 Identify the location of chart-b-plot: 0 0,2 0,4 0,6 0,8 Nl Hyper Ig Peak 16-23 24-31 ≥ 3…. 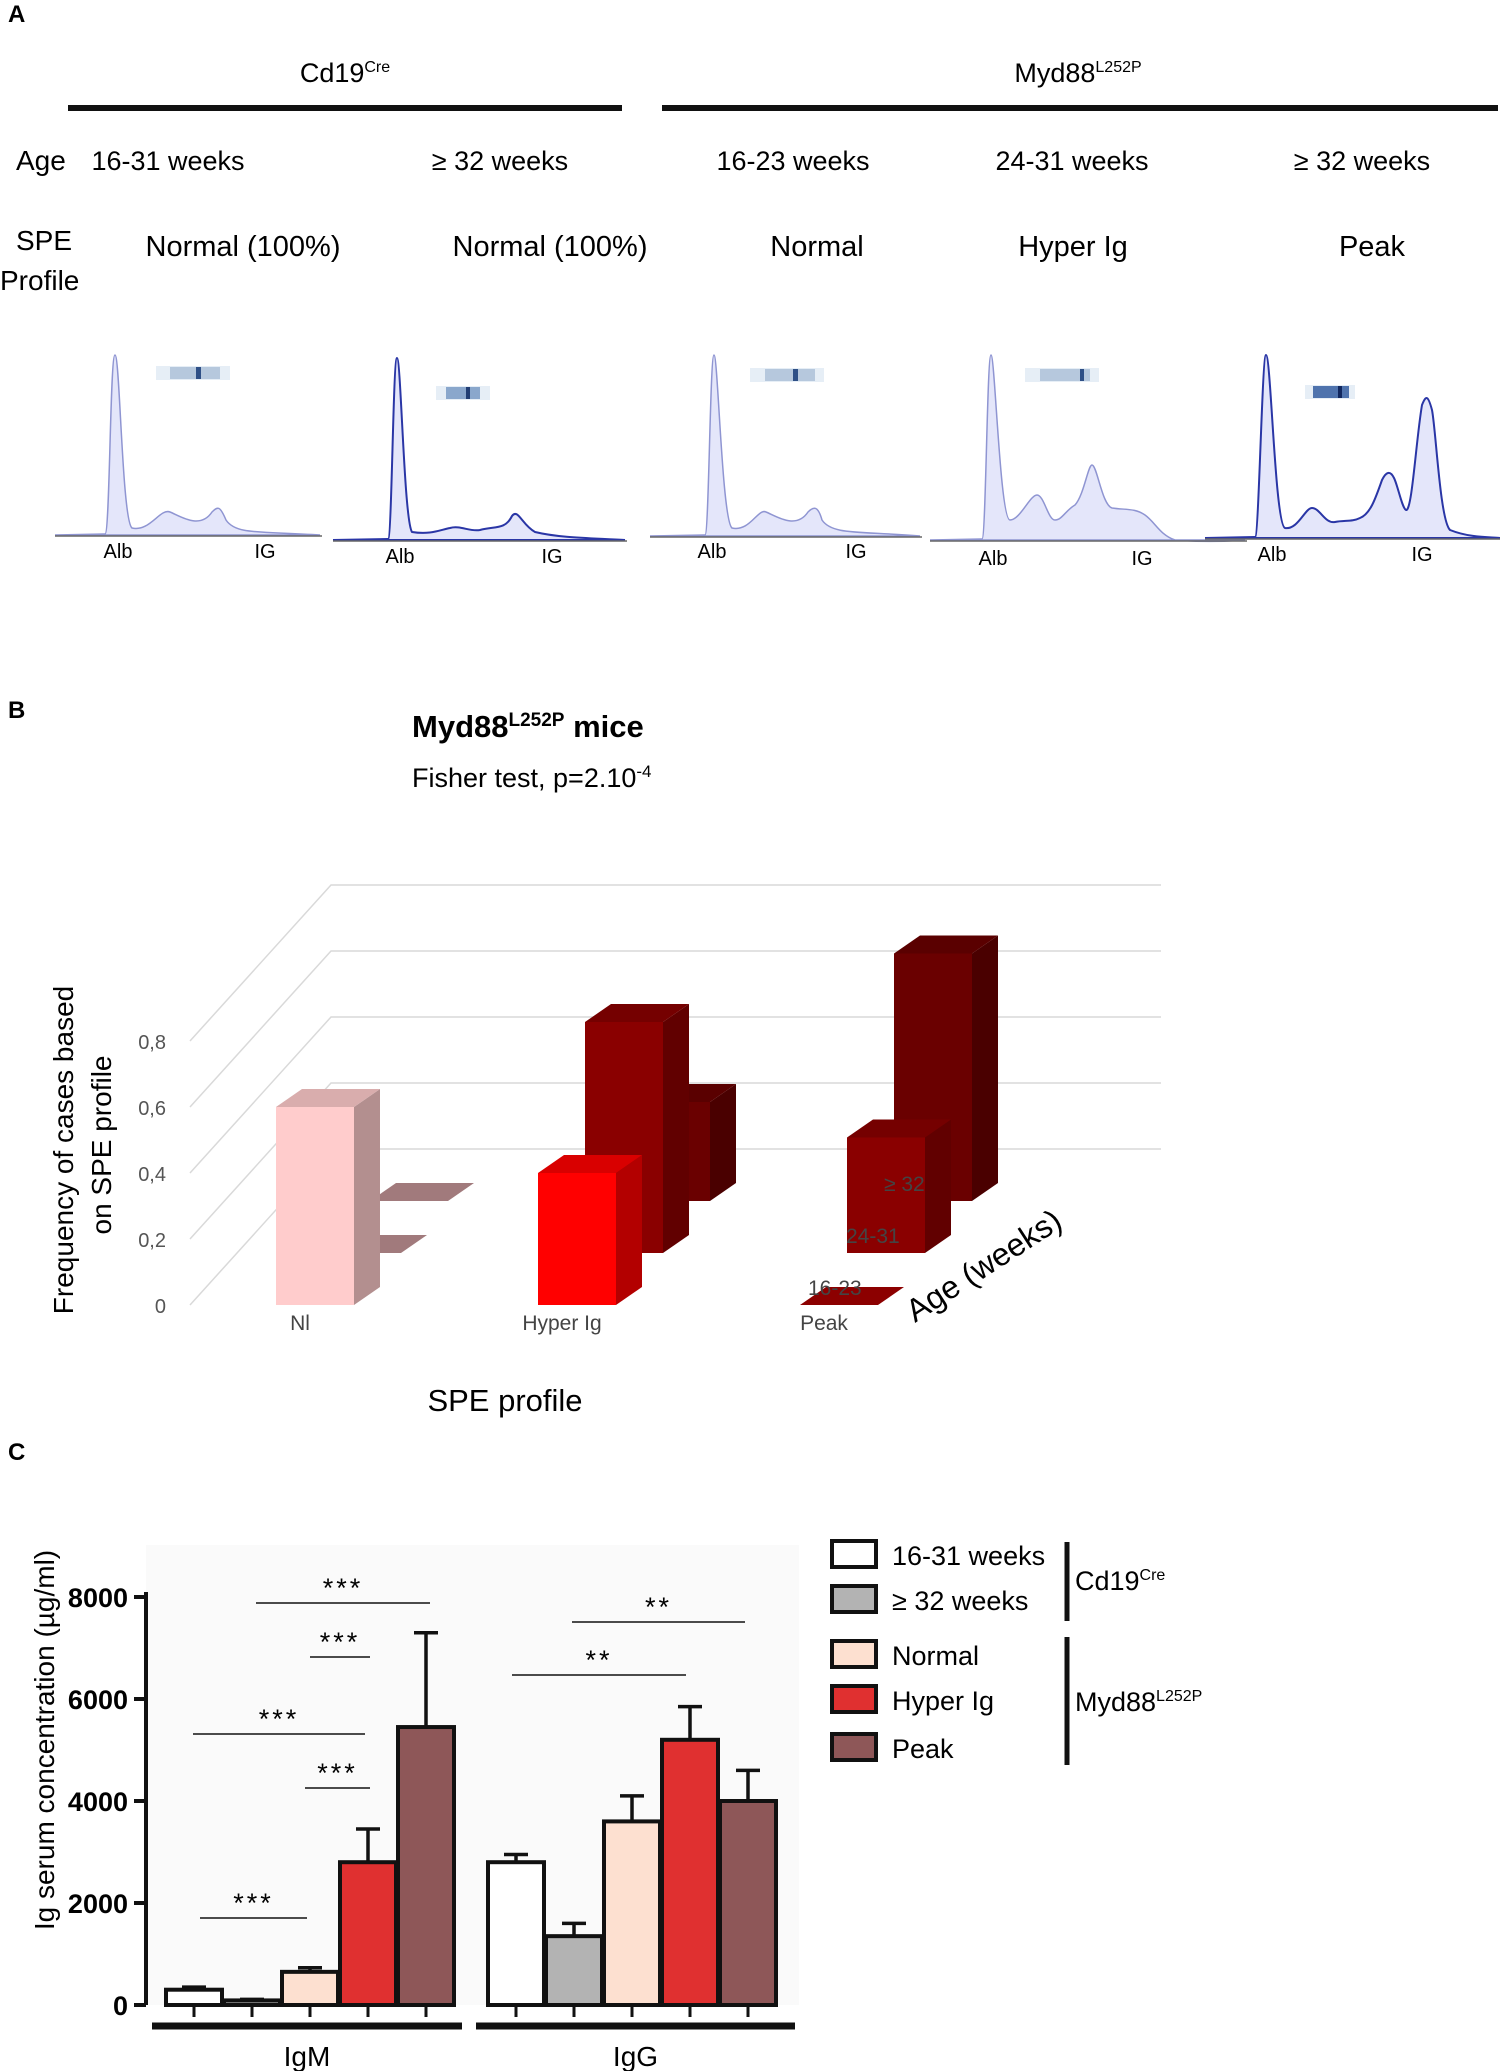
(568, 1135).